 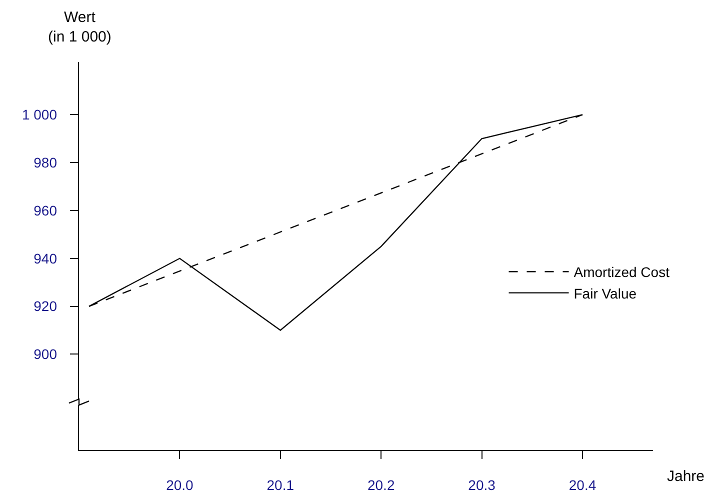 What do you see at coordinates (482, 485) in the screenshot?
I see `x-tick-label: 20.3` at bounding box center [482, 485].